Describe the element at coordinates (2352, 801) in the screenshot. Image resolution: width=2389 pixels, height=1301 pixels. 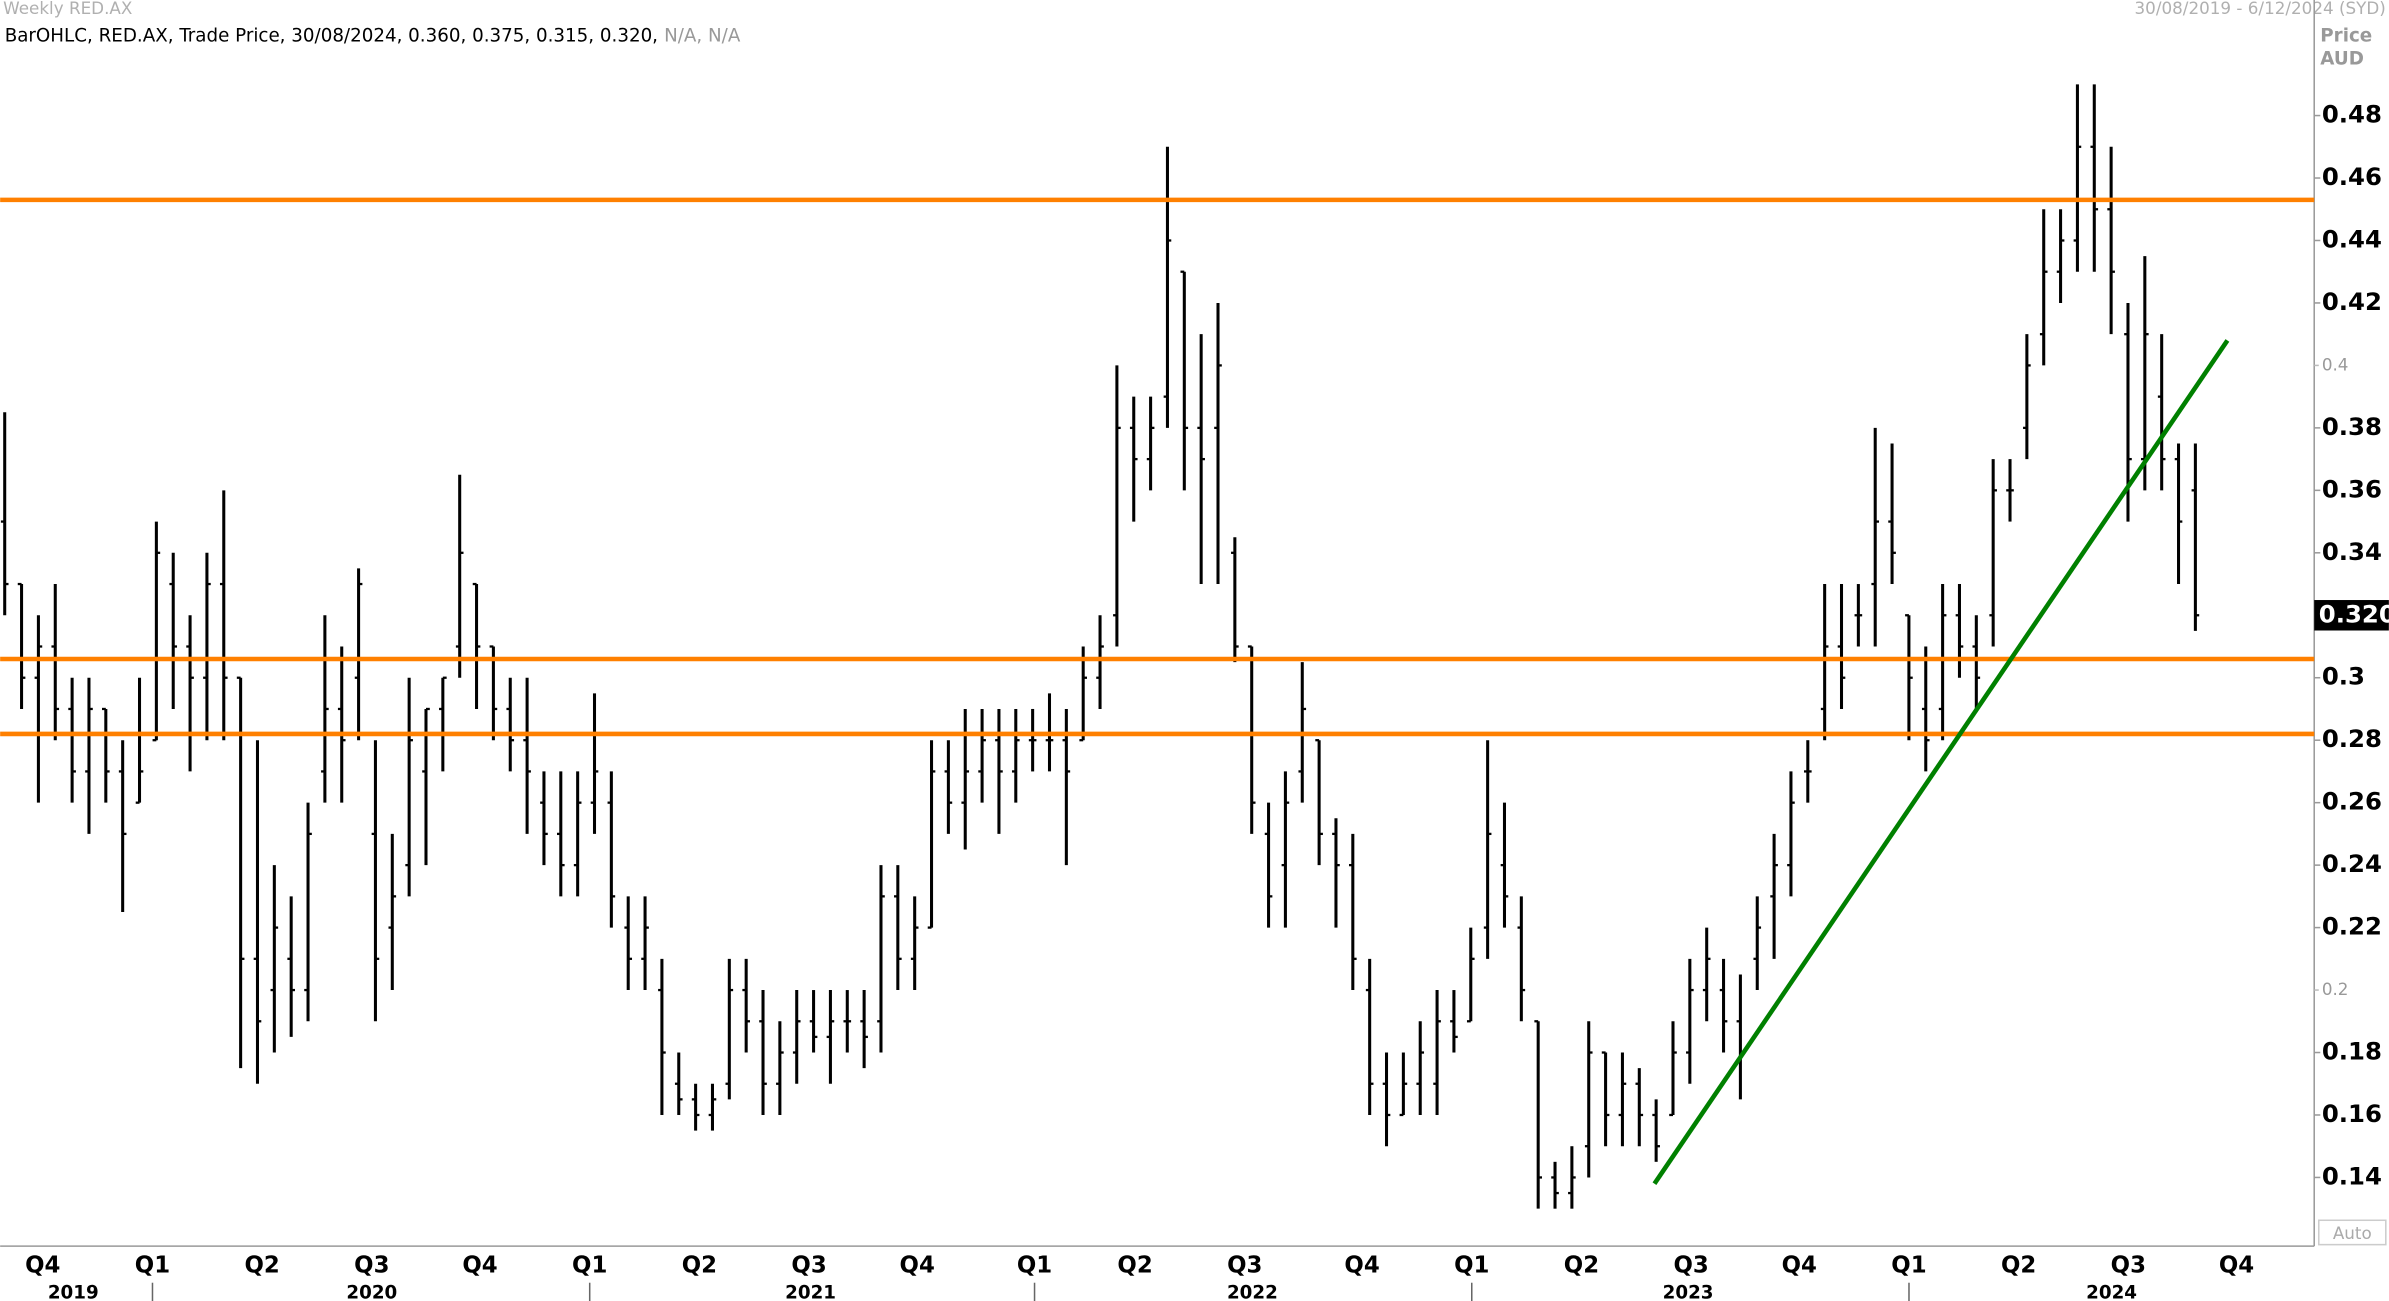
I see `y-tick-label: 0.26` at that location.